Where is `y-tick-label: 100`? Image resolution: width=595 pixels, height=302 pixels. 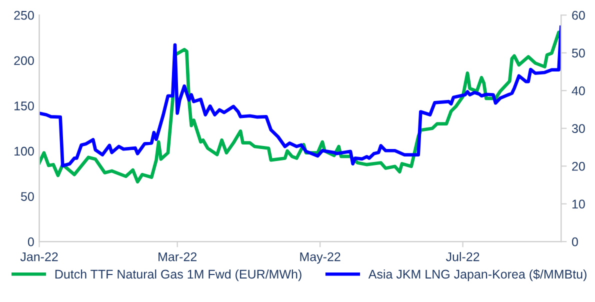
y-tick-label: 100 is located at coordinates (24, 151).